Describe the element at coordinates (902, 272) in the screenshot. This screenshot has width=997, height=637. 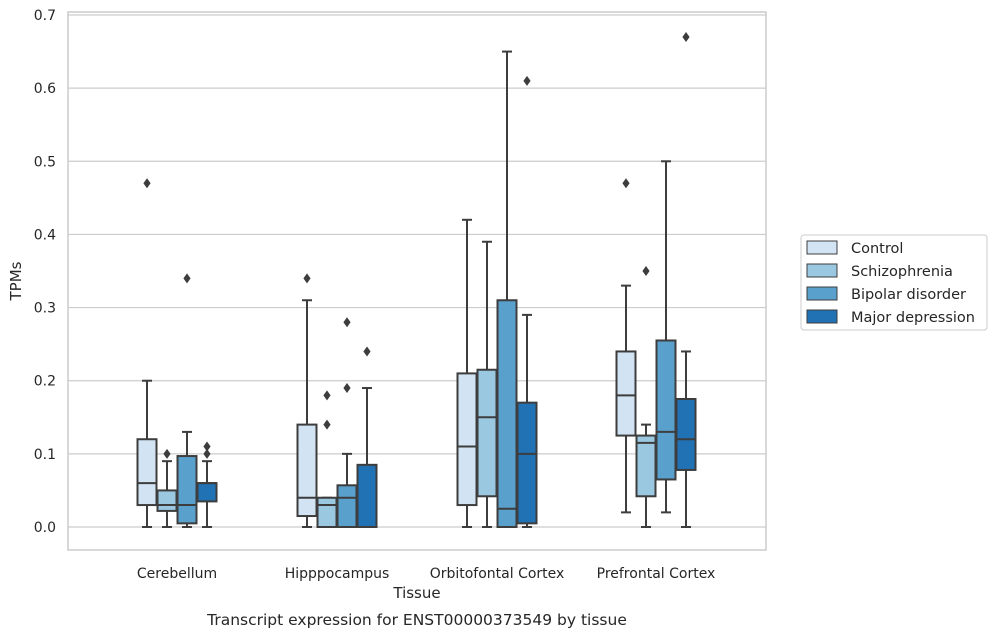
I see `legend-label: Schizophrenia` at that location.